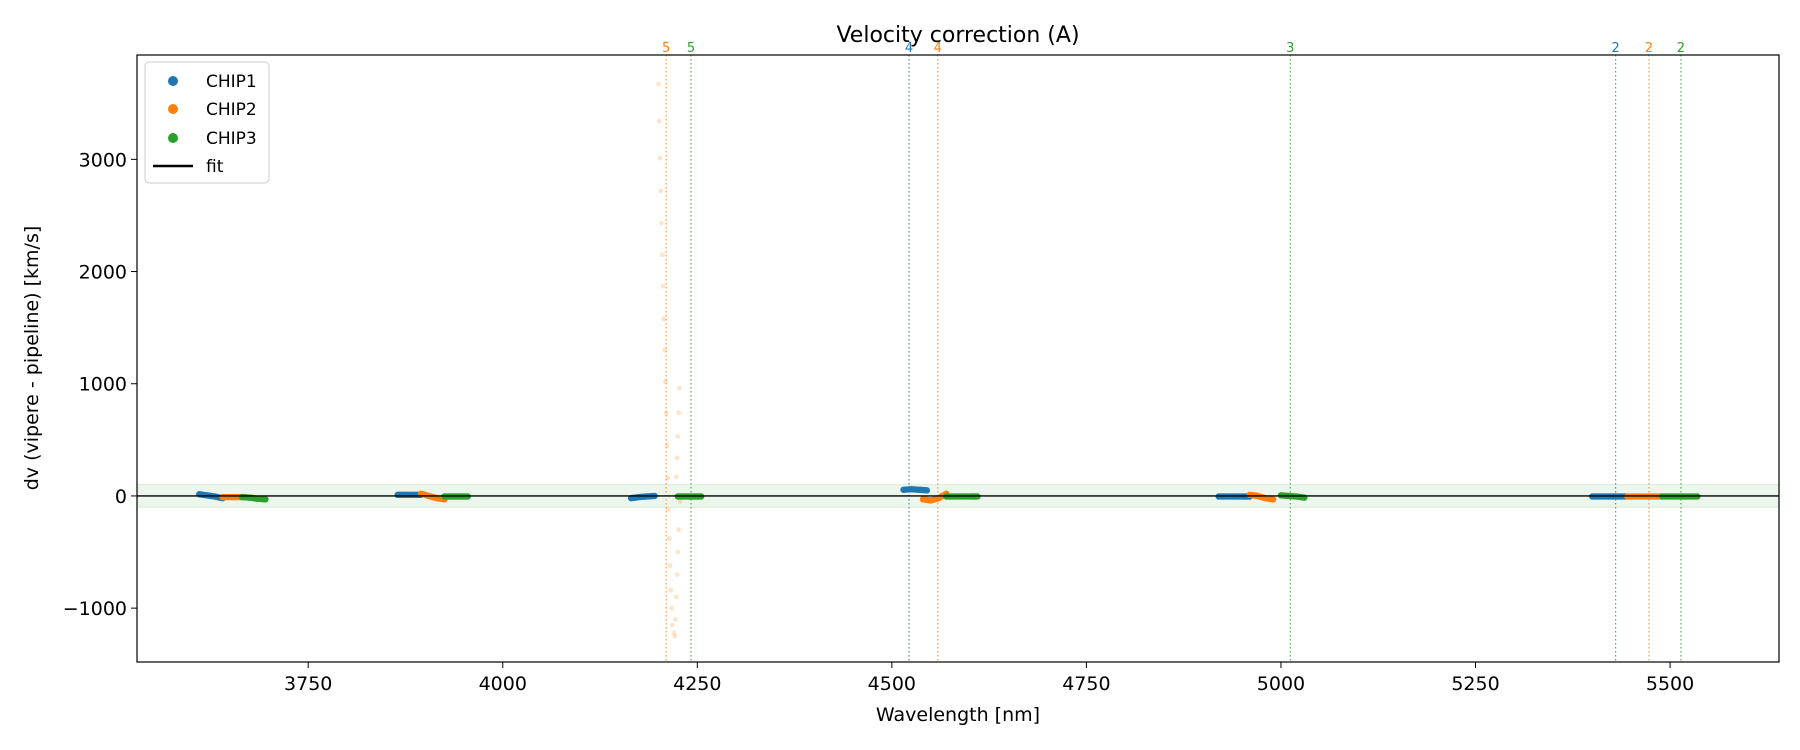 The height and width of the screenshot is (750, 1800). What do you see at coordinates (697, 684) in the screenshot?
I see `x-tick-label-4250: 4250` at bounding box center [697, 684].